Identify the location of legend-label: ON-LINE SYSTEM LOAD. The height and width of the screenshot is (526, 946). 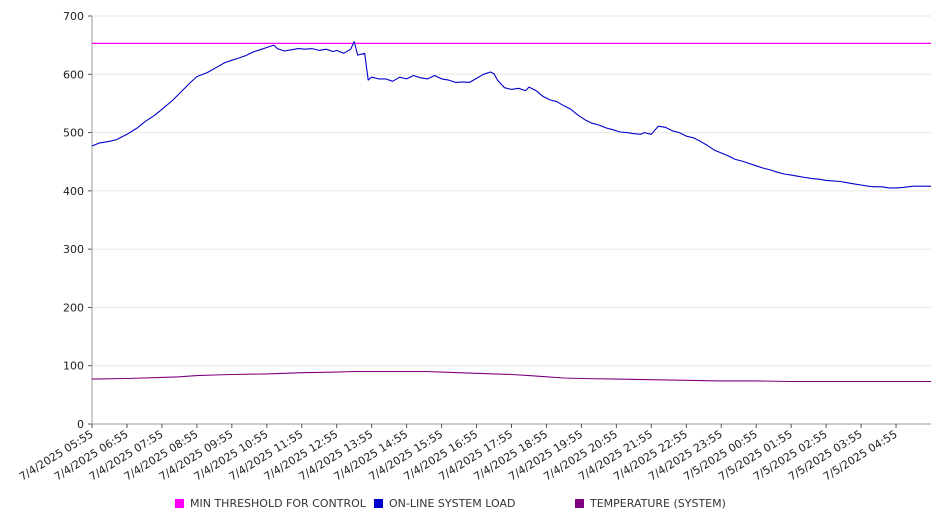
(452, 503).